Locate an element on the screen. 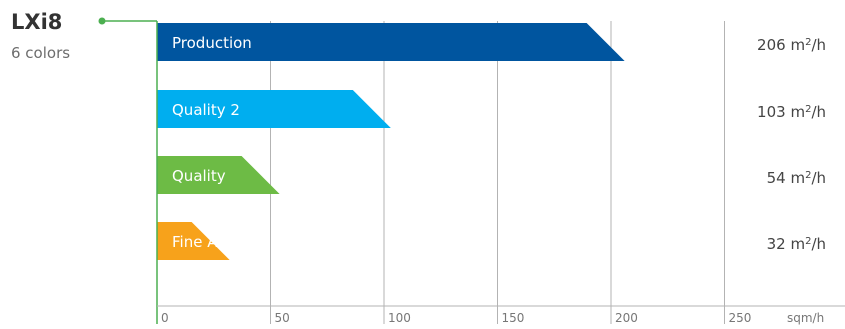 The image size is (845, 329). bar-label-quality-2: Quality 2 is located at coordinates (206, 110).